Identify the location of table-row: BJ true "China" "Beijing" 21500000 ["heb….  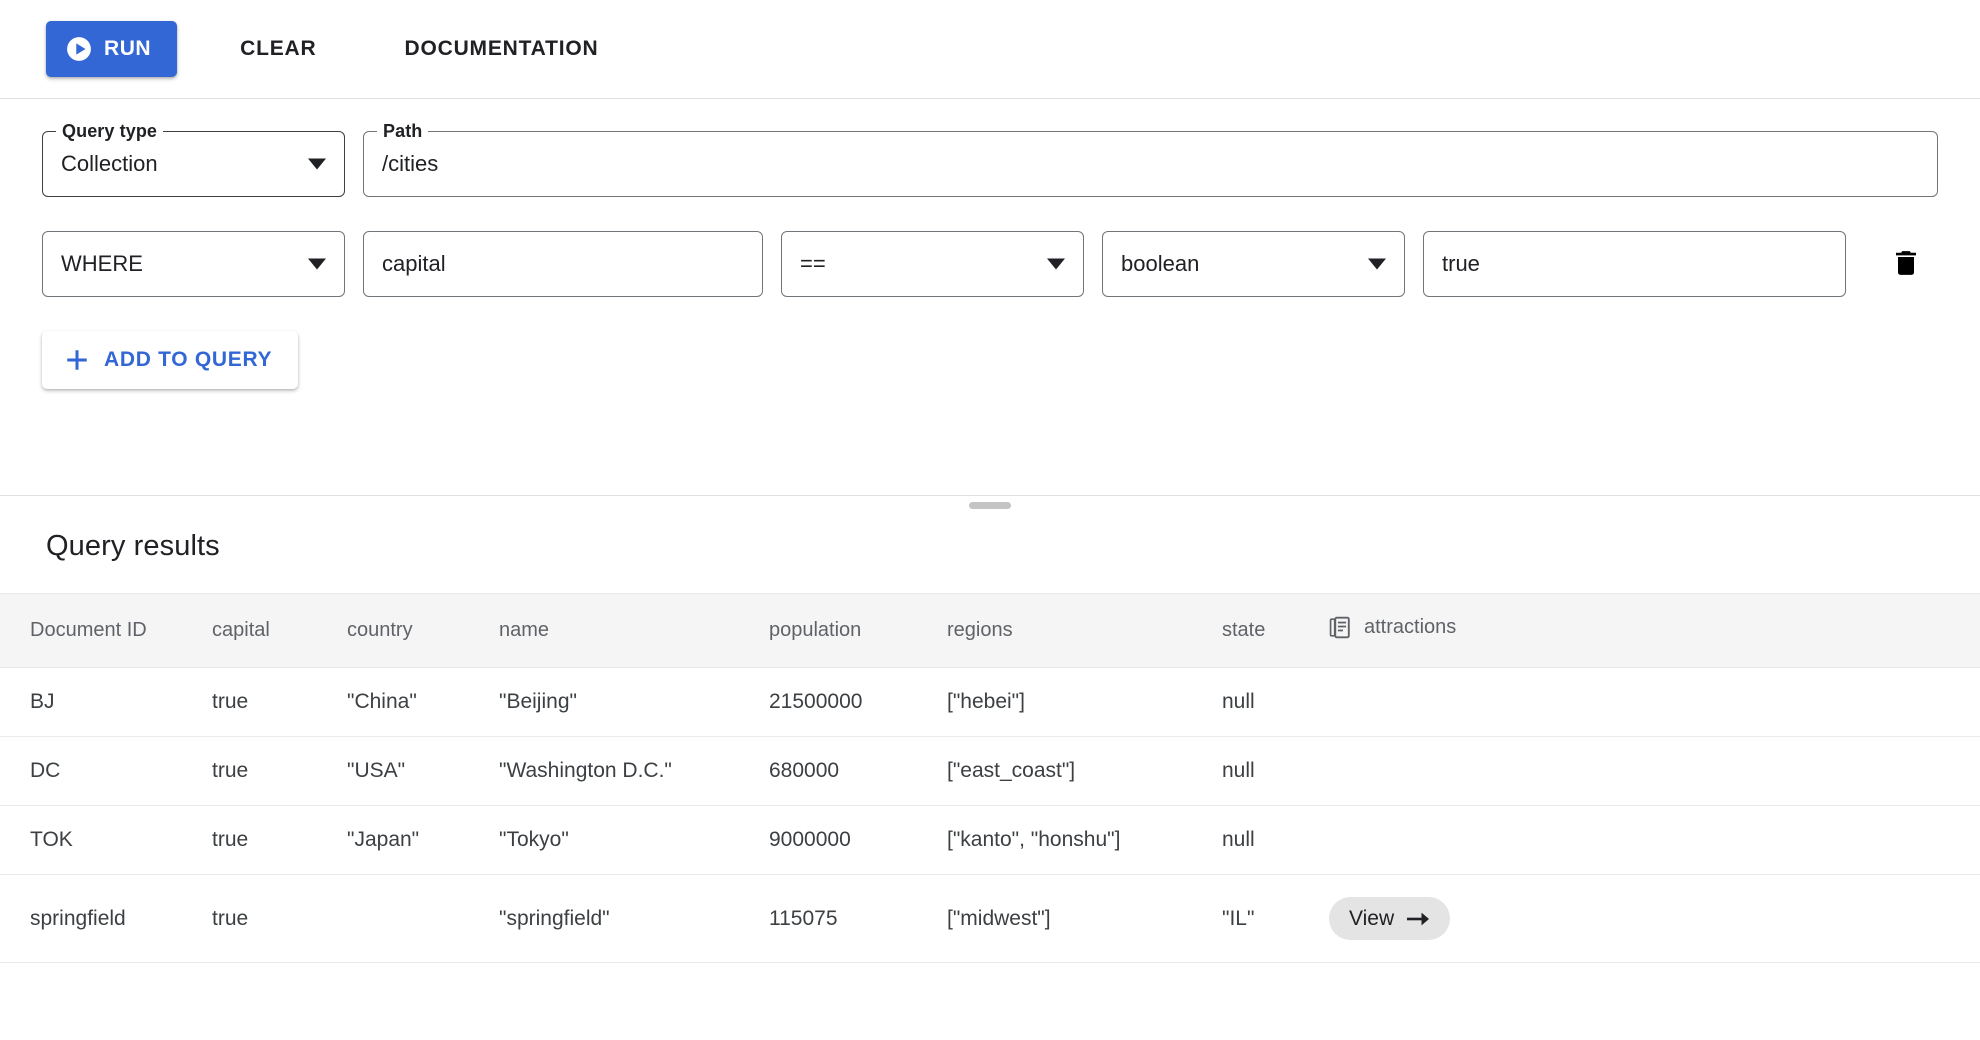
(990, 702).